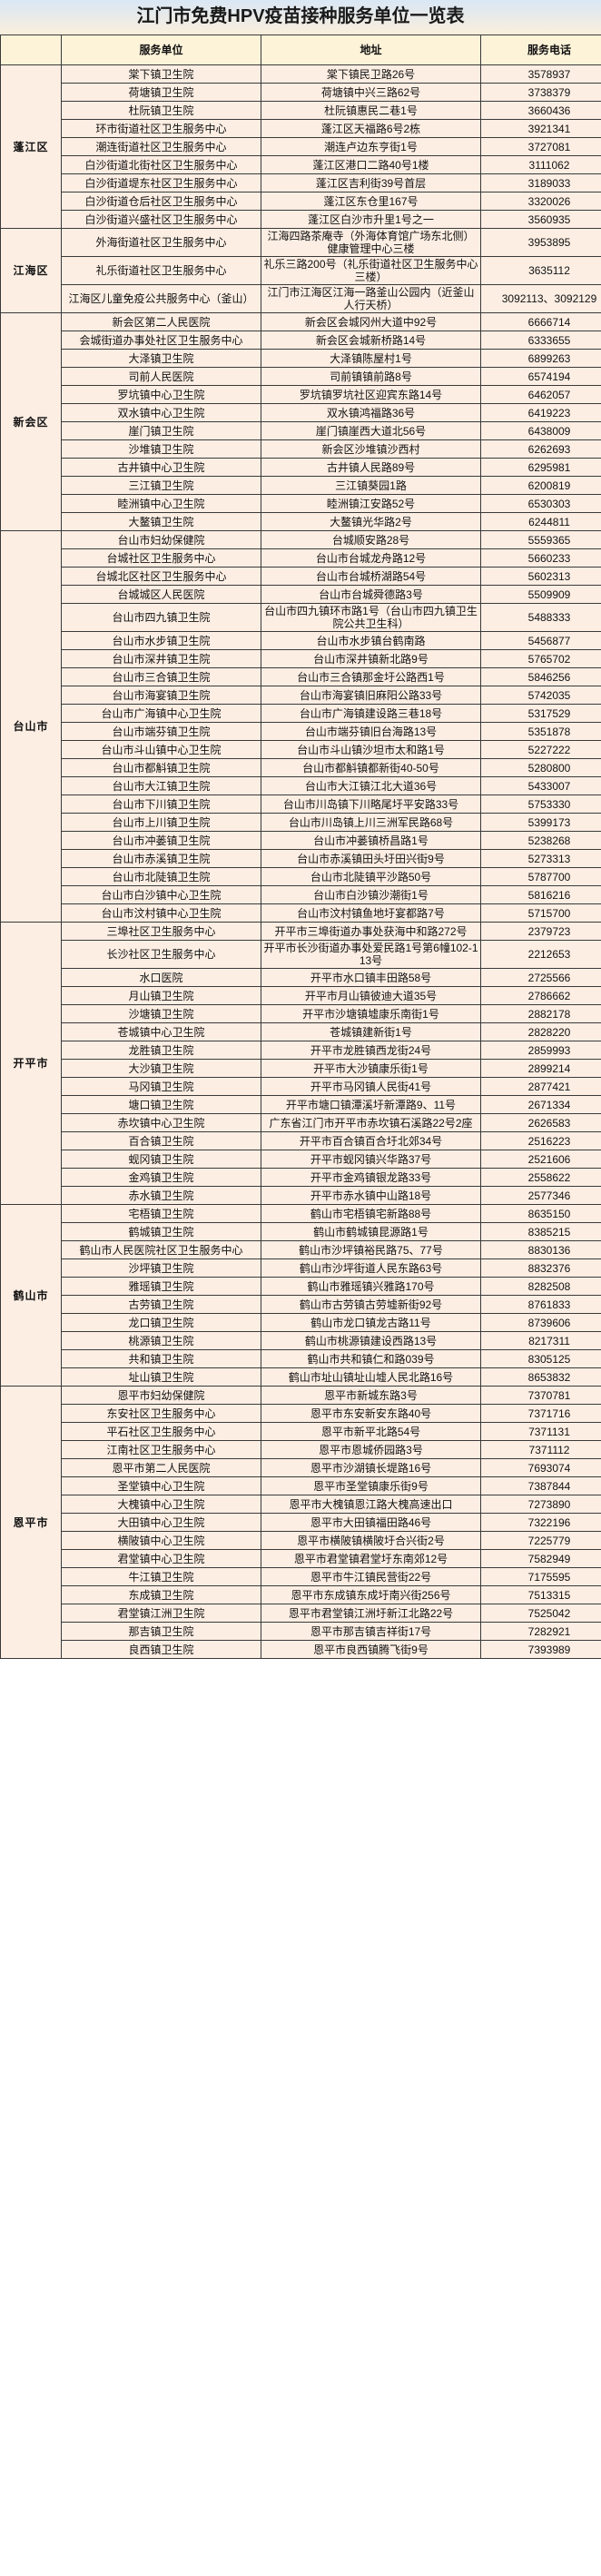 The image size is (601, 2576). I want to click on table-row: 新会区 新会区第二人民医院 新会区会城冈州大道中92号 6666714, so click(300, 421).